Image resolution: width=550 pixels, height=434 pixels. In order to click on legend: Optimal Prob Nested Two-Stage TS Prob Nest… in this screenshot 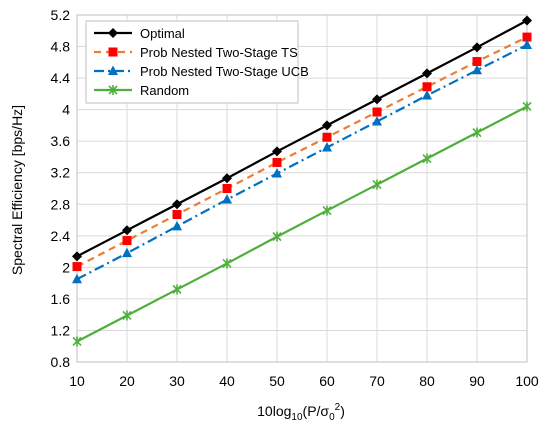, I will do `click(197, 62)`.